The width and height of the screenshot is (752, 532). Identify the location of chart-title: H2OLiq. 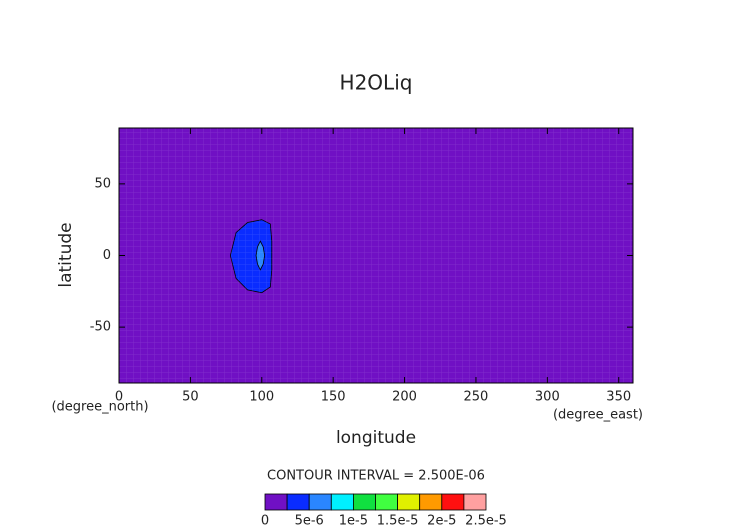
(376, 83).